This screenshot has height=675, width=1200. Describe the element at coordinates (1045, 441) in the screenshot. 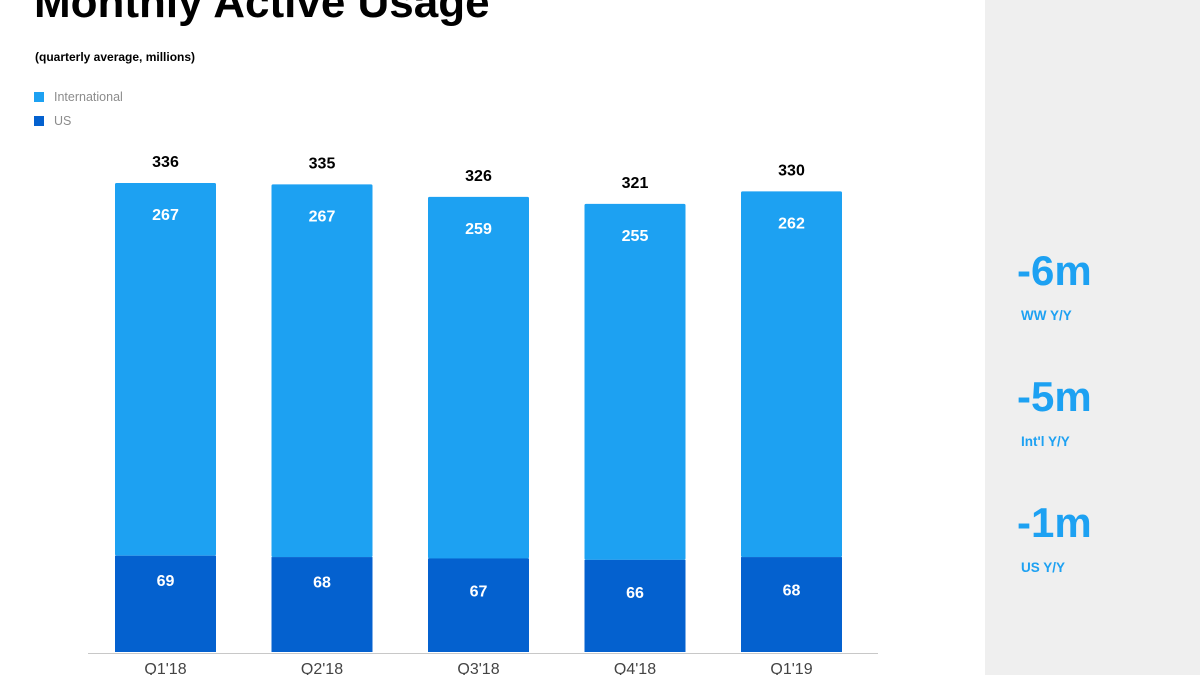

I see `stat-intl-label: Int'l Y/Y` at that location.